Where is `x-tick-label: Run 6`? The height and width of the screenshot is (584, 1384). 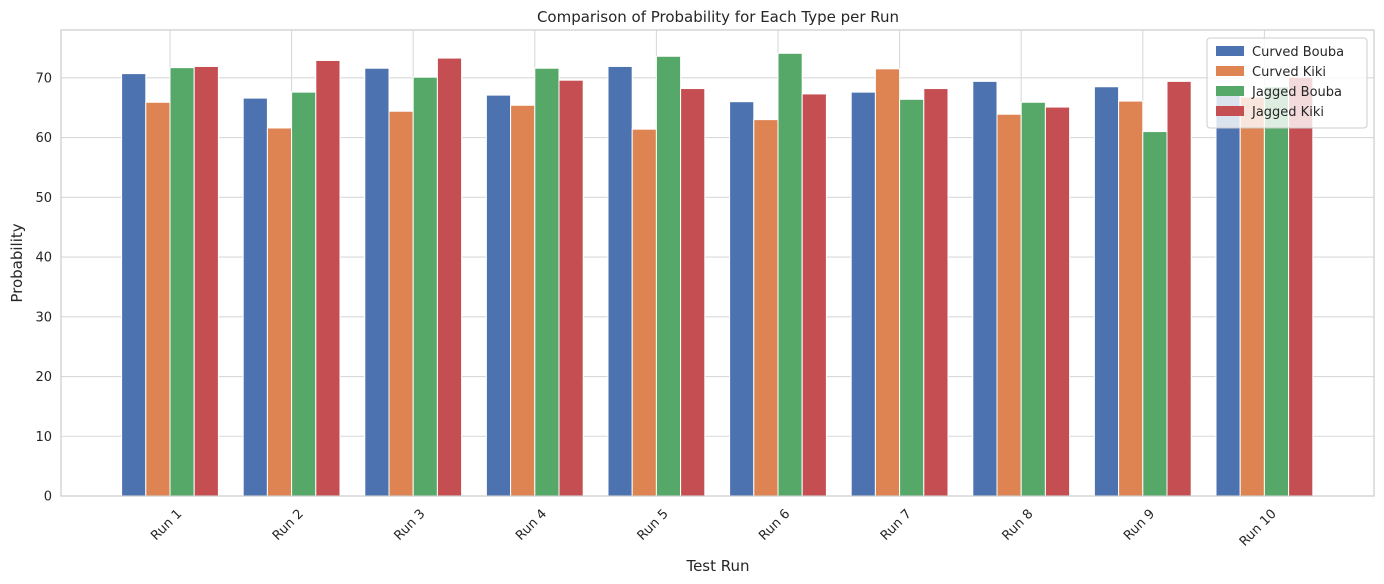 x-tick-label: Run 6 is located at coordinates (774, 525).